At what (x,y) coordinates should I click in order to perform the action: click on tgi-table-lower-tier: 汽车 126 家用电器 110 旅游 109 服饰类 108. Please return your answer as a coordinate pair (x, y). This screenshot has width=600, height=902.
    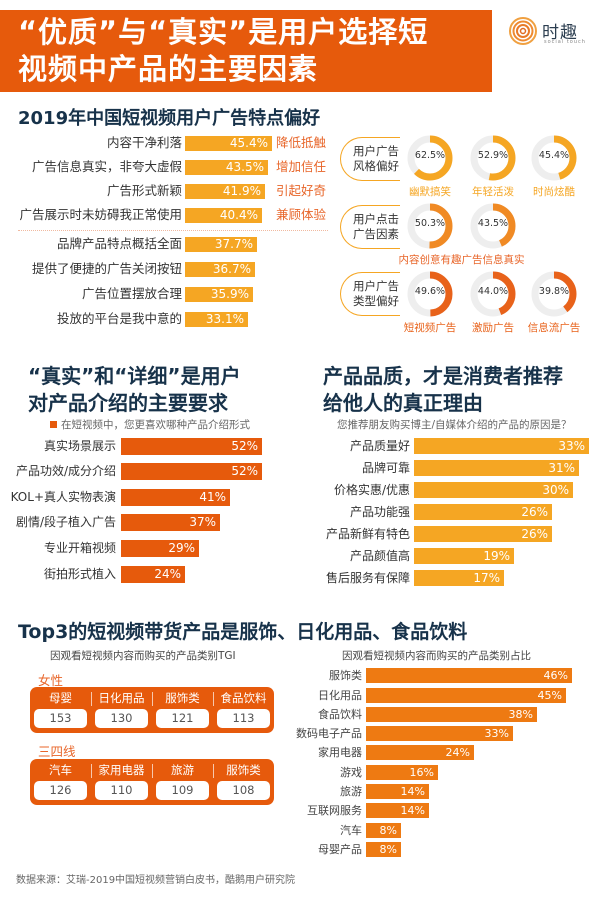
    Looking at the image, I should click on (152, 782).